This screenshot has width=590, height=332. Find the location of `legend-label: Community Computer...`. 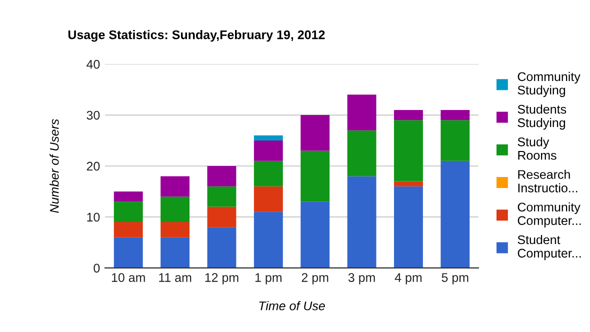

legend-label: Community Computer... is located at coordinates (549, 215).